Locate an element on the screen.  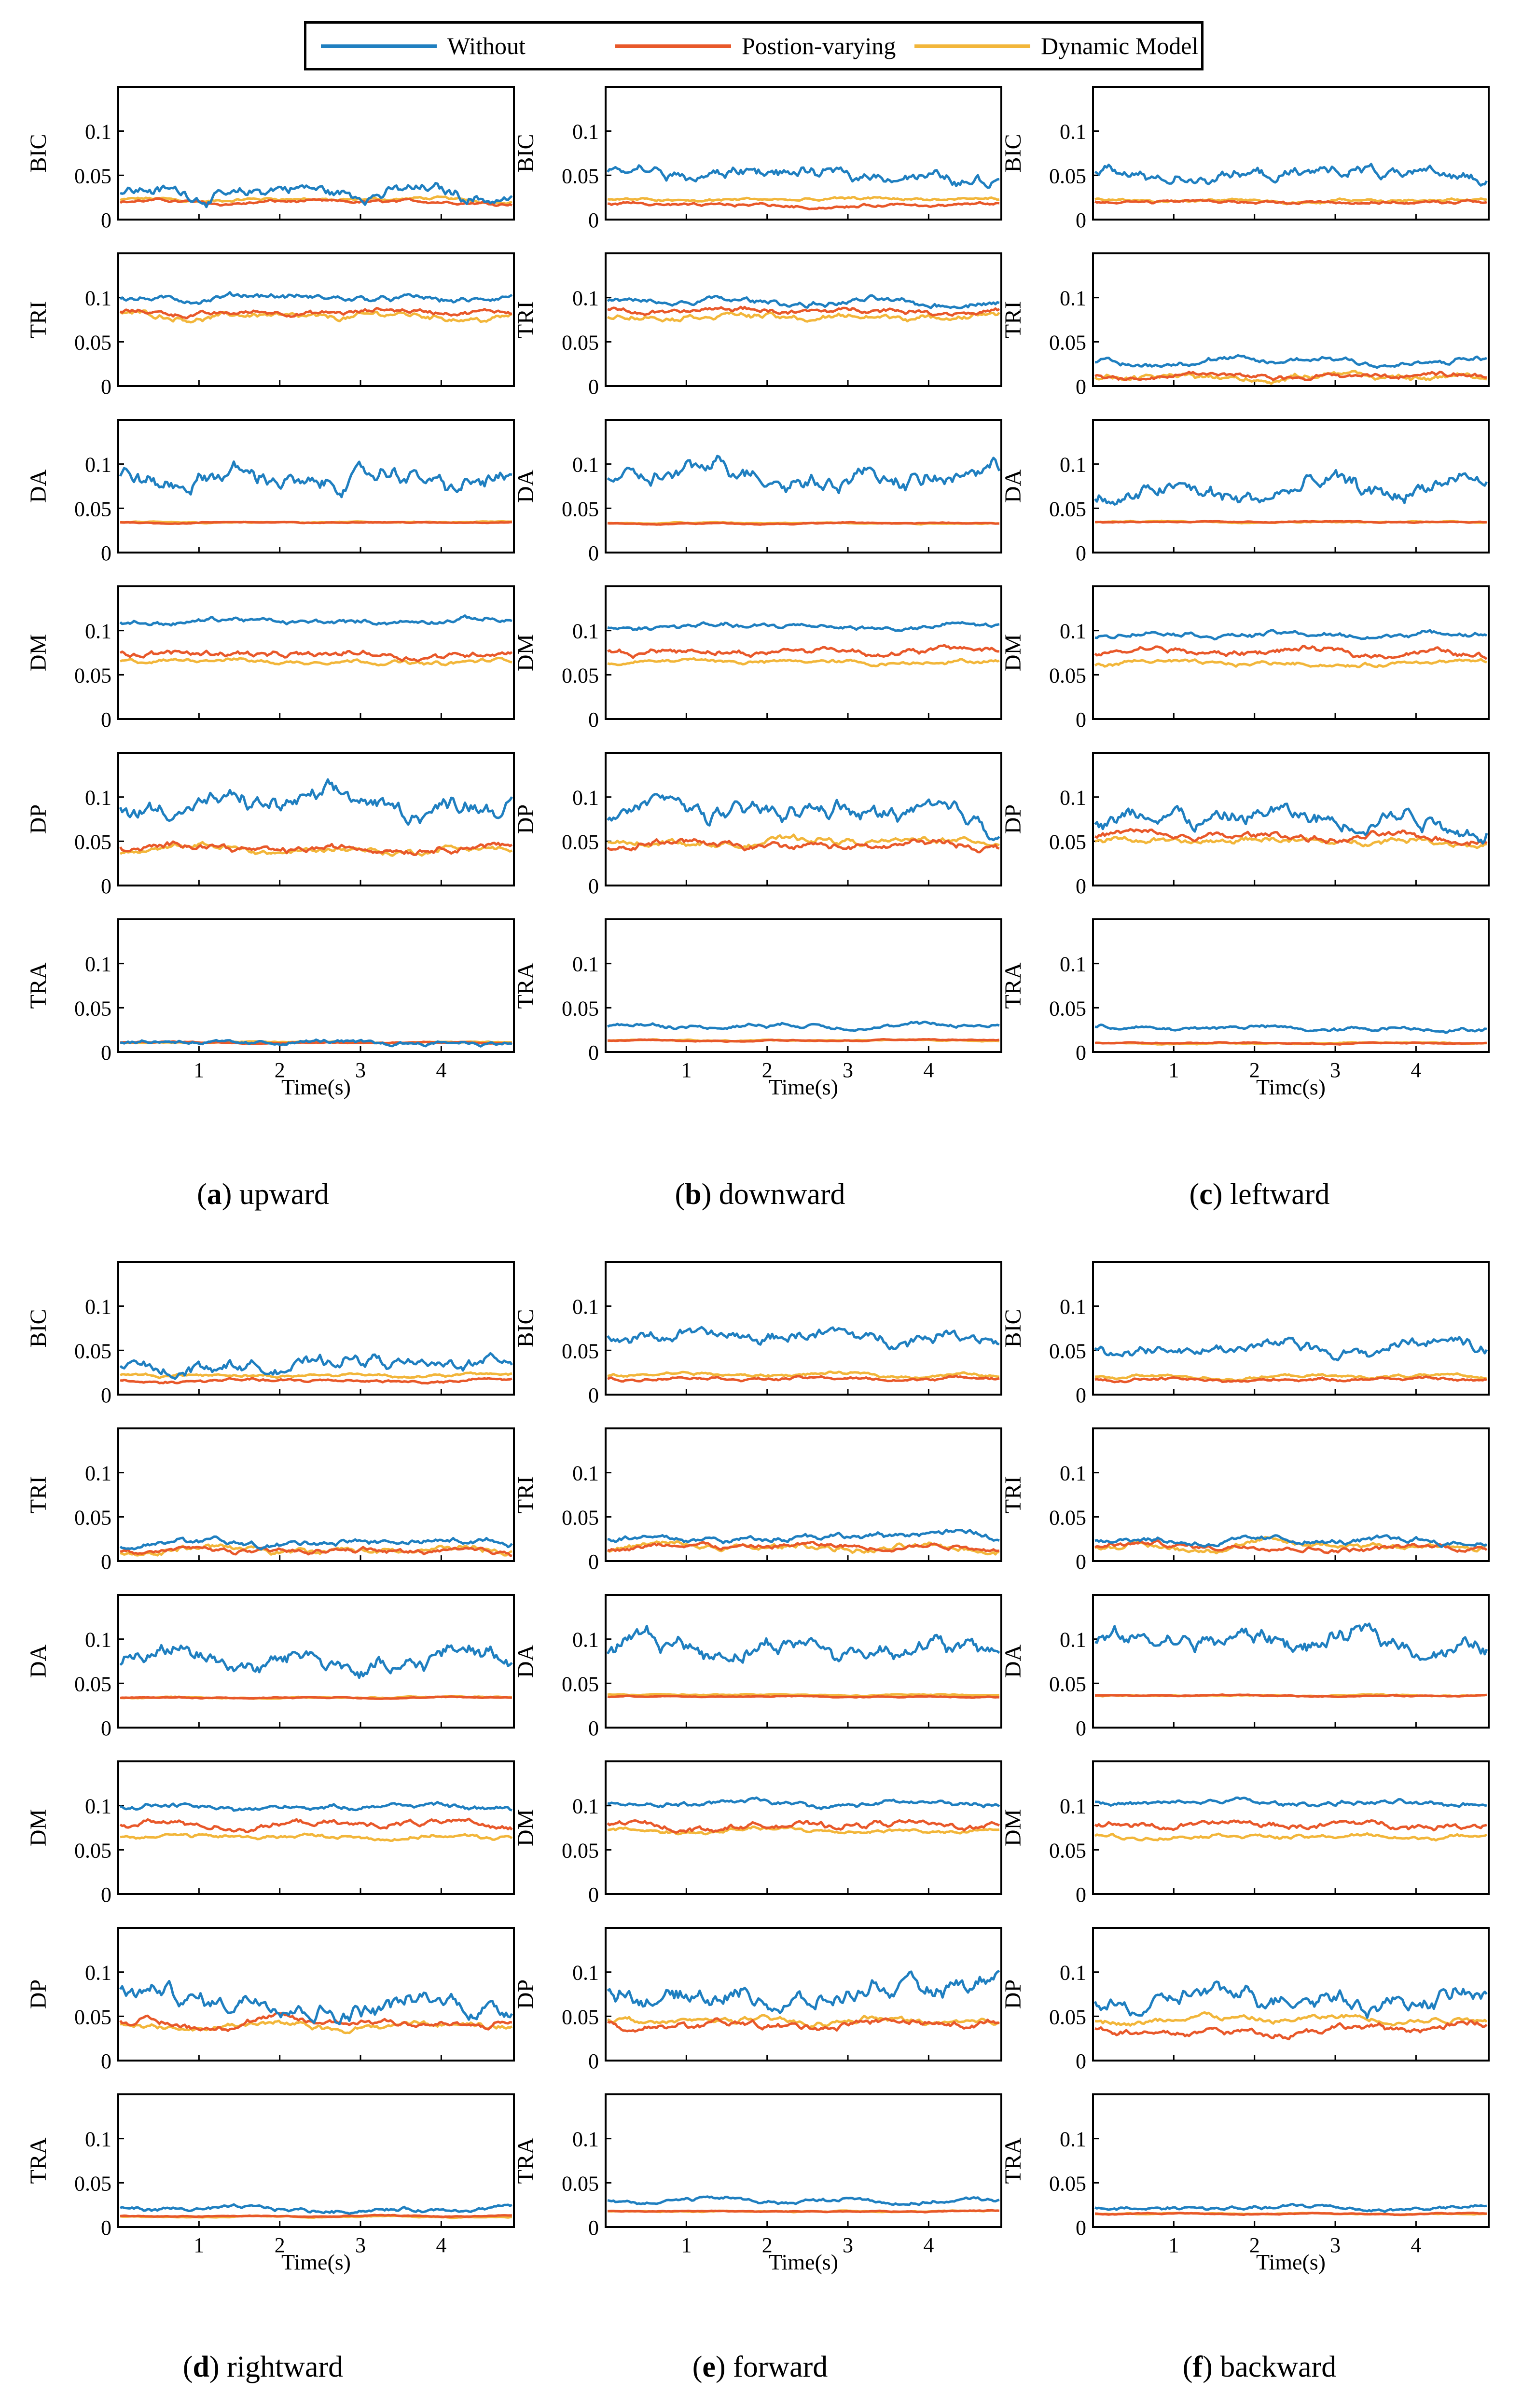
legend: Without Postion-varying Dynamic Model is located at coordinates (754, 46).